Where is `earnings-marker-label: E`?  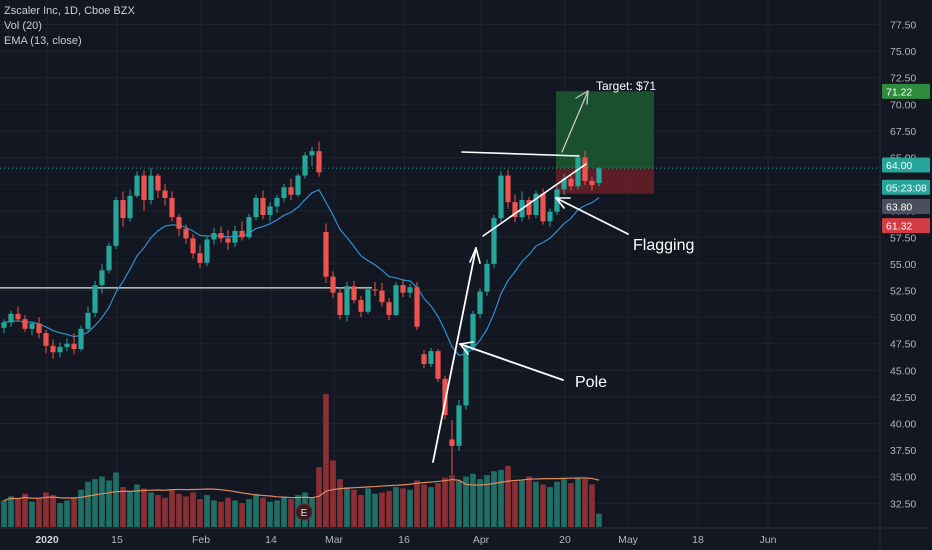 earnings-marker-label: E is located at coordinates (304, 513).